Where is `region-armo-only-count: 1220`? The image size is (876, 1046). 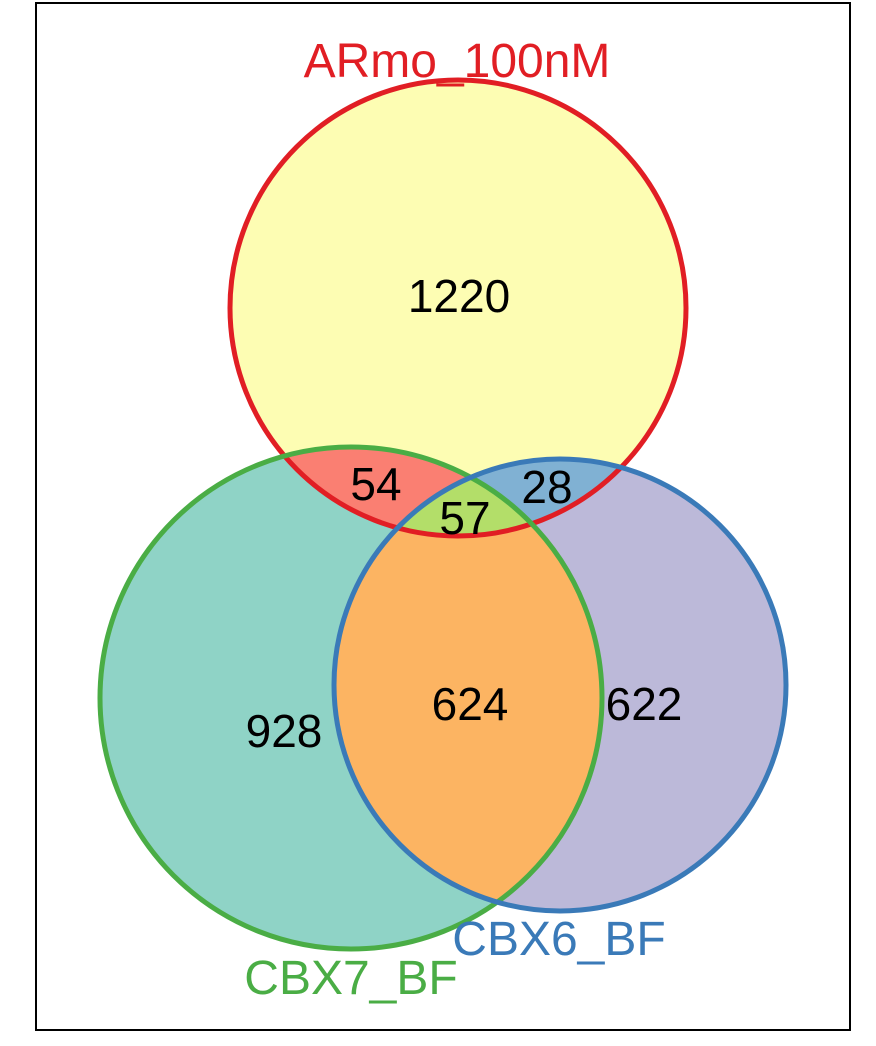 region-armo-only-count: 1220 is located at coordinates (459, 296).